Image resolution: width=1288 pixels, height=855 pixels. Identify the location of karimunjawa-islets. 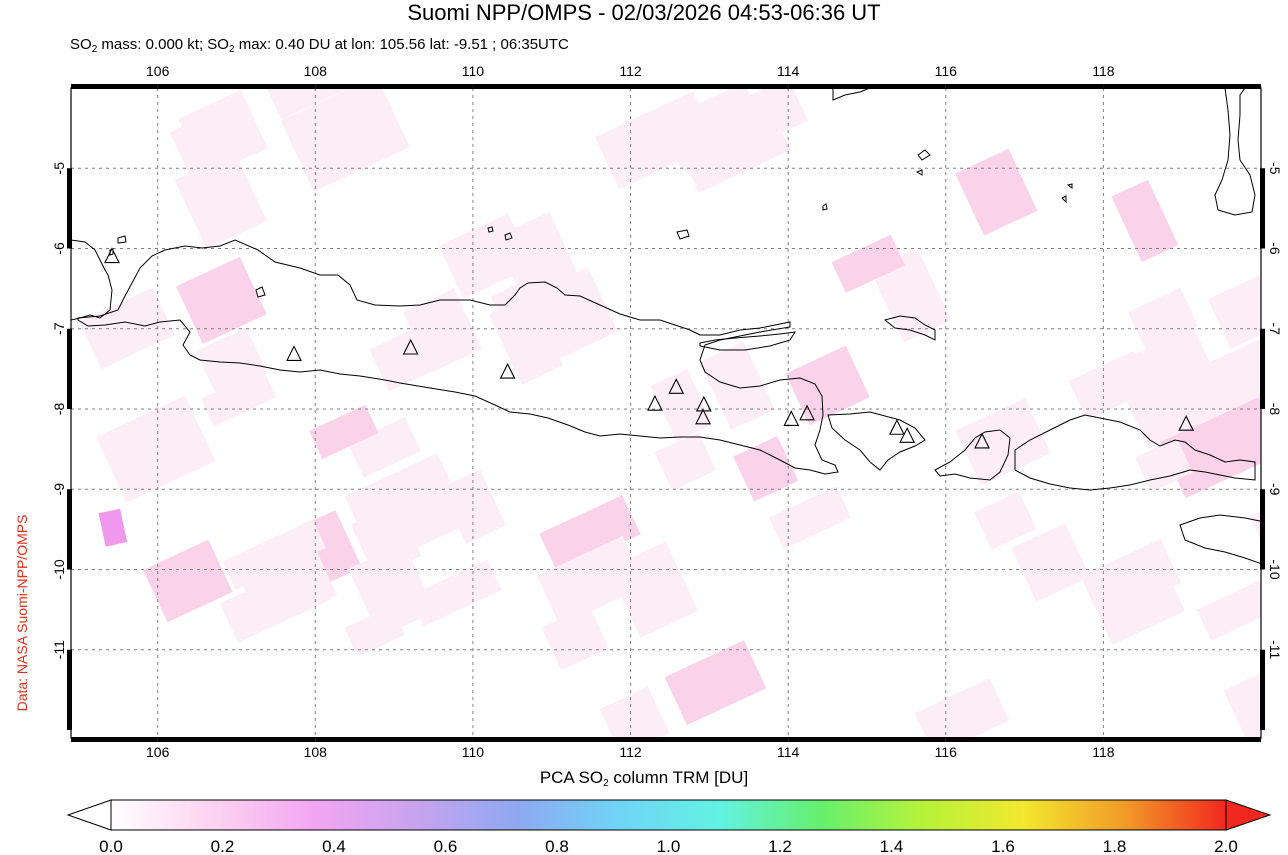
(500, 233).